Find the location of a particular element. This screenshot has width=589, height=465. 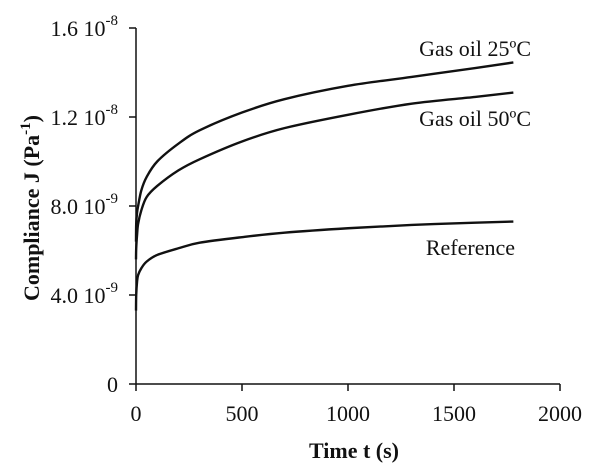

y-tick-label-mantissa: 8.0 10 is located at coordinates (78, 206).